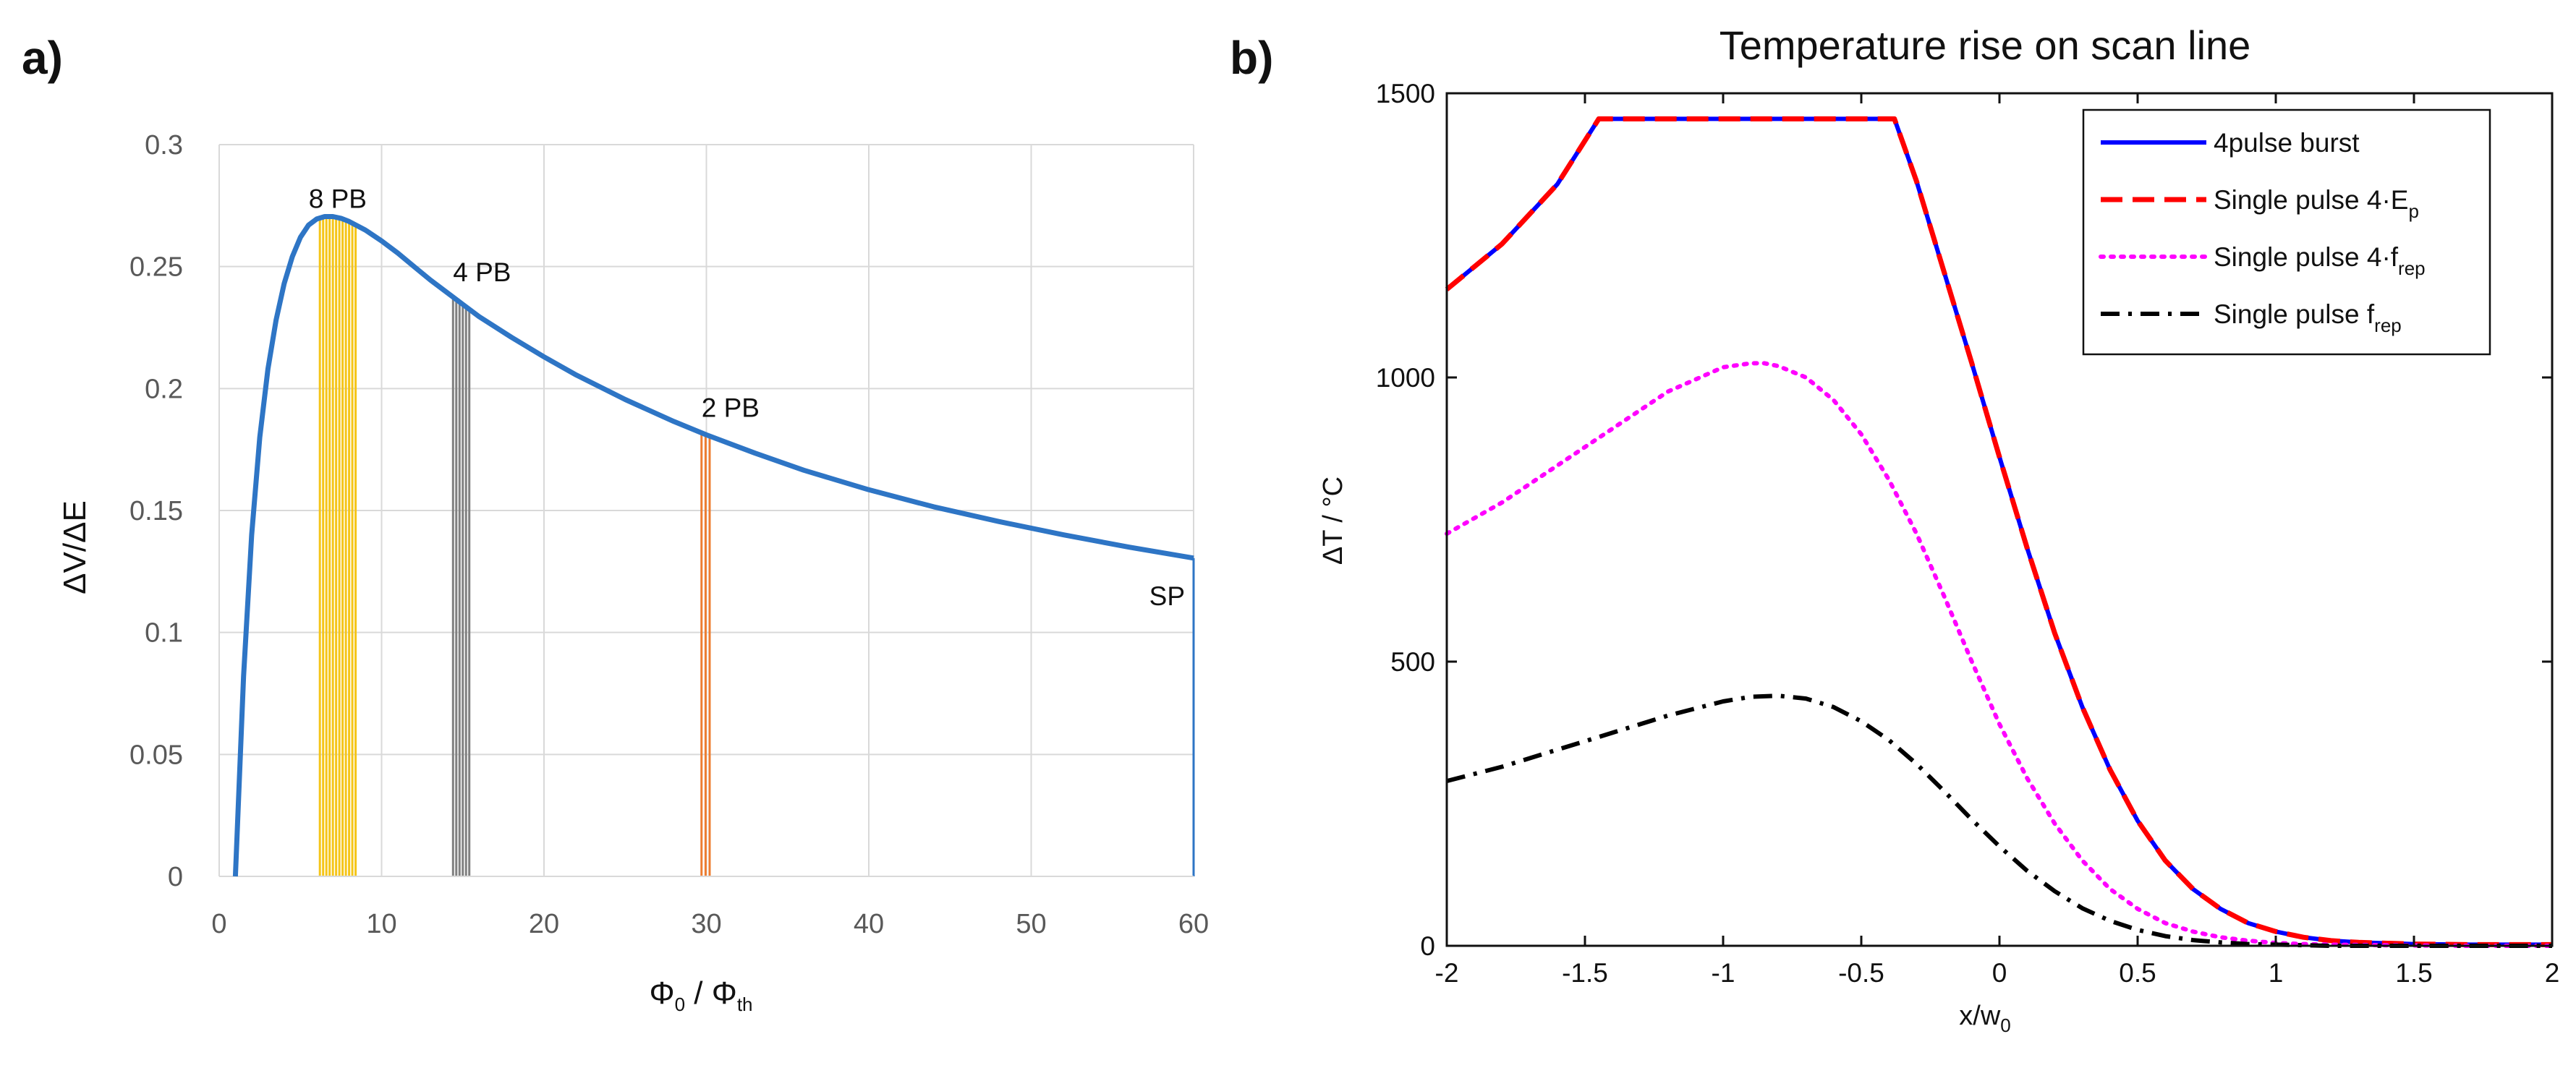  What do you see at coordinates (338, 199) in the screenshot?
I see `band-label: 8 PB` at bounding box center [338, 199].